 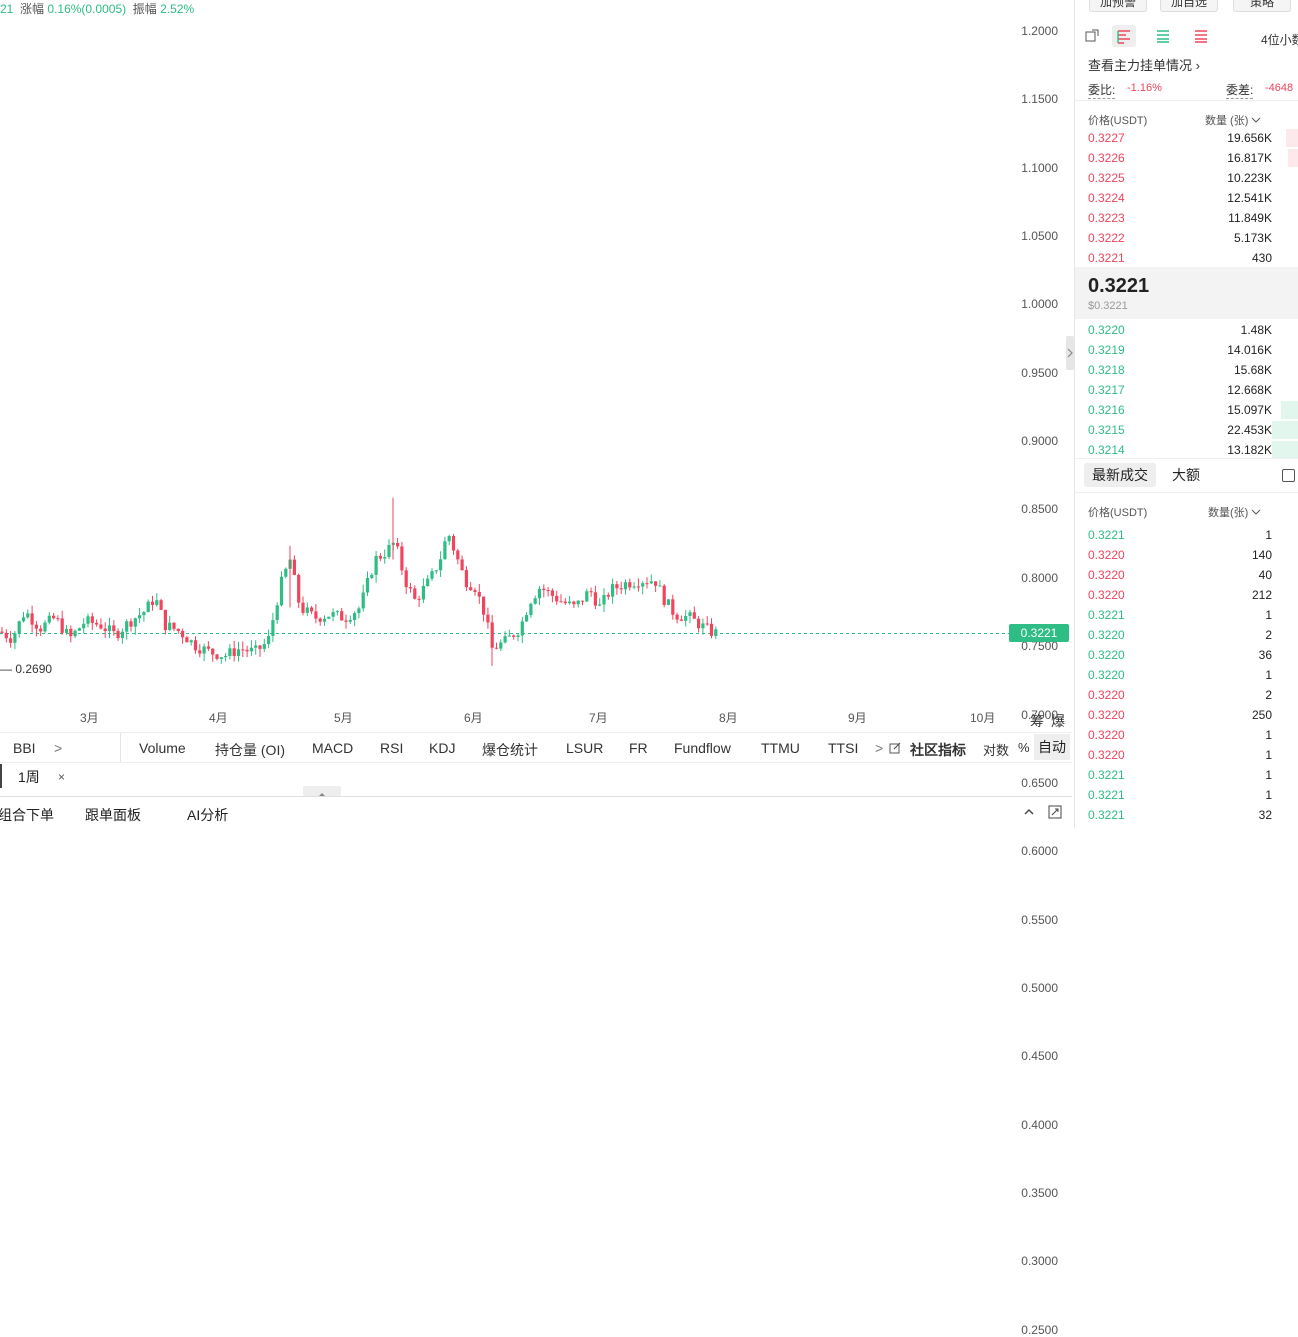 I want to click on price-change-info: 21 涨幅 0.16%(0.0005) 振幅 2.52%, so click(x=97, y=8).